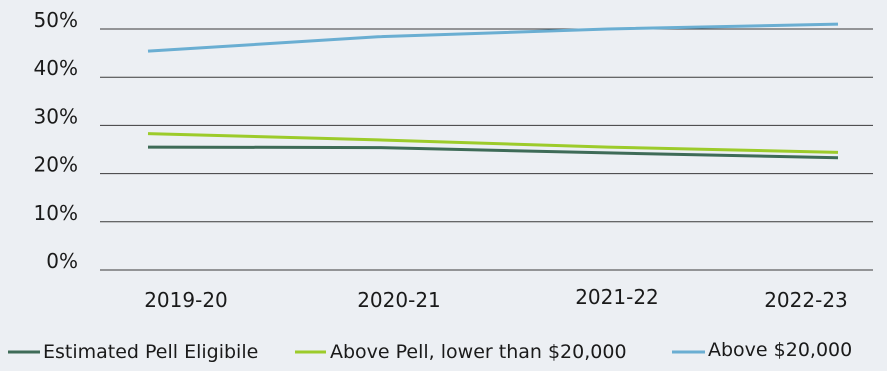  Describe the element at coordinates (56, 20) in the screenshot. I see `y-tick-label: 50%` at that location.